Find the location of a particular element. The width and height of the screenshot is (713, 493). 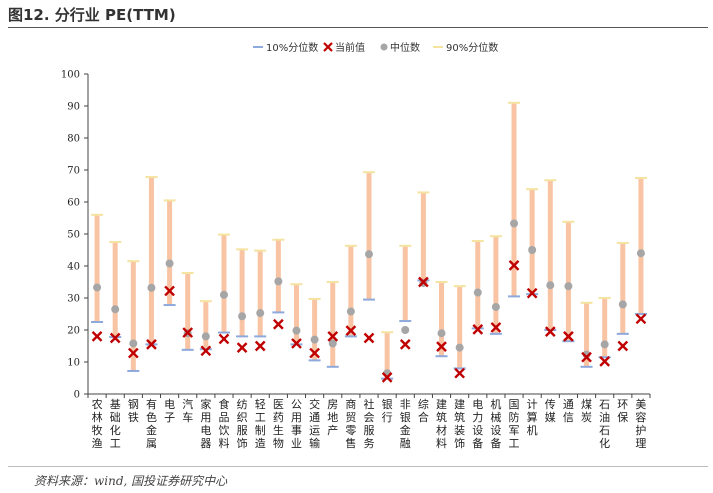

source-divider is located at coordinates (358, 466).